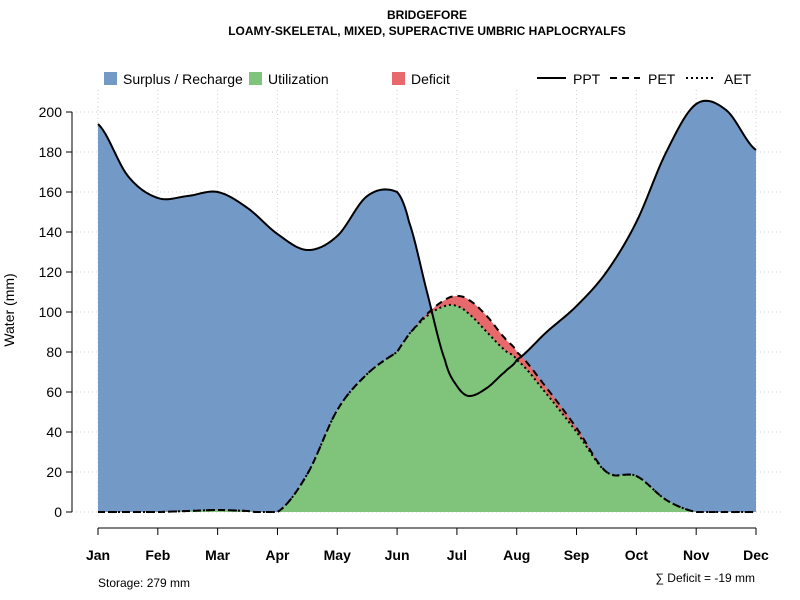 Image resolution: width=800 pixels, height=600 pixels. I want to click on legend-label-aet: AET, so click(738, 79).